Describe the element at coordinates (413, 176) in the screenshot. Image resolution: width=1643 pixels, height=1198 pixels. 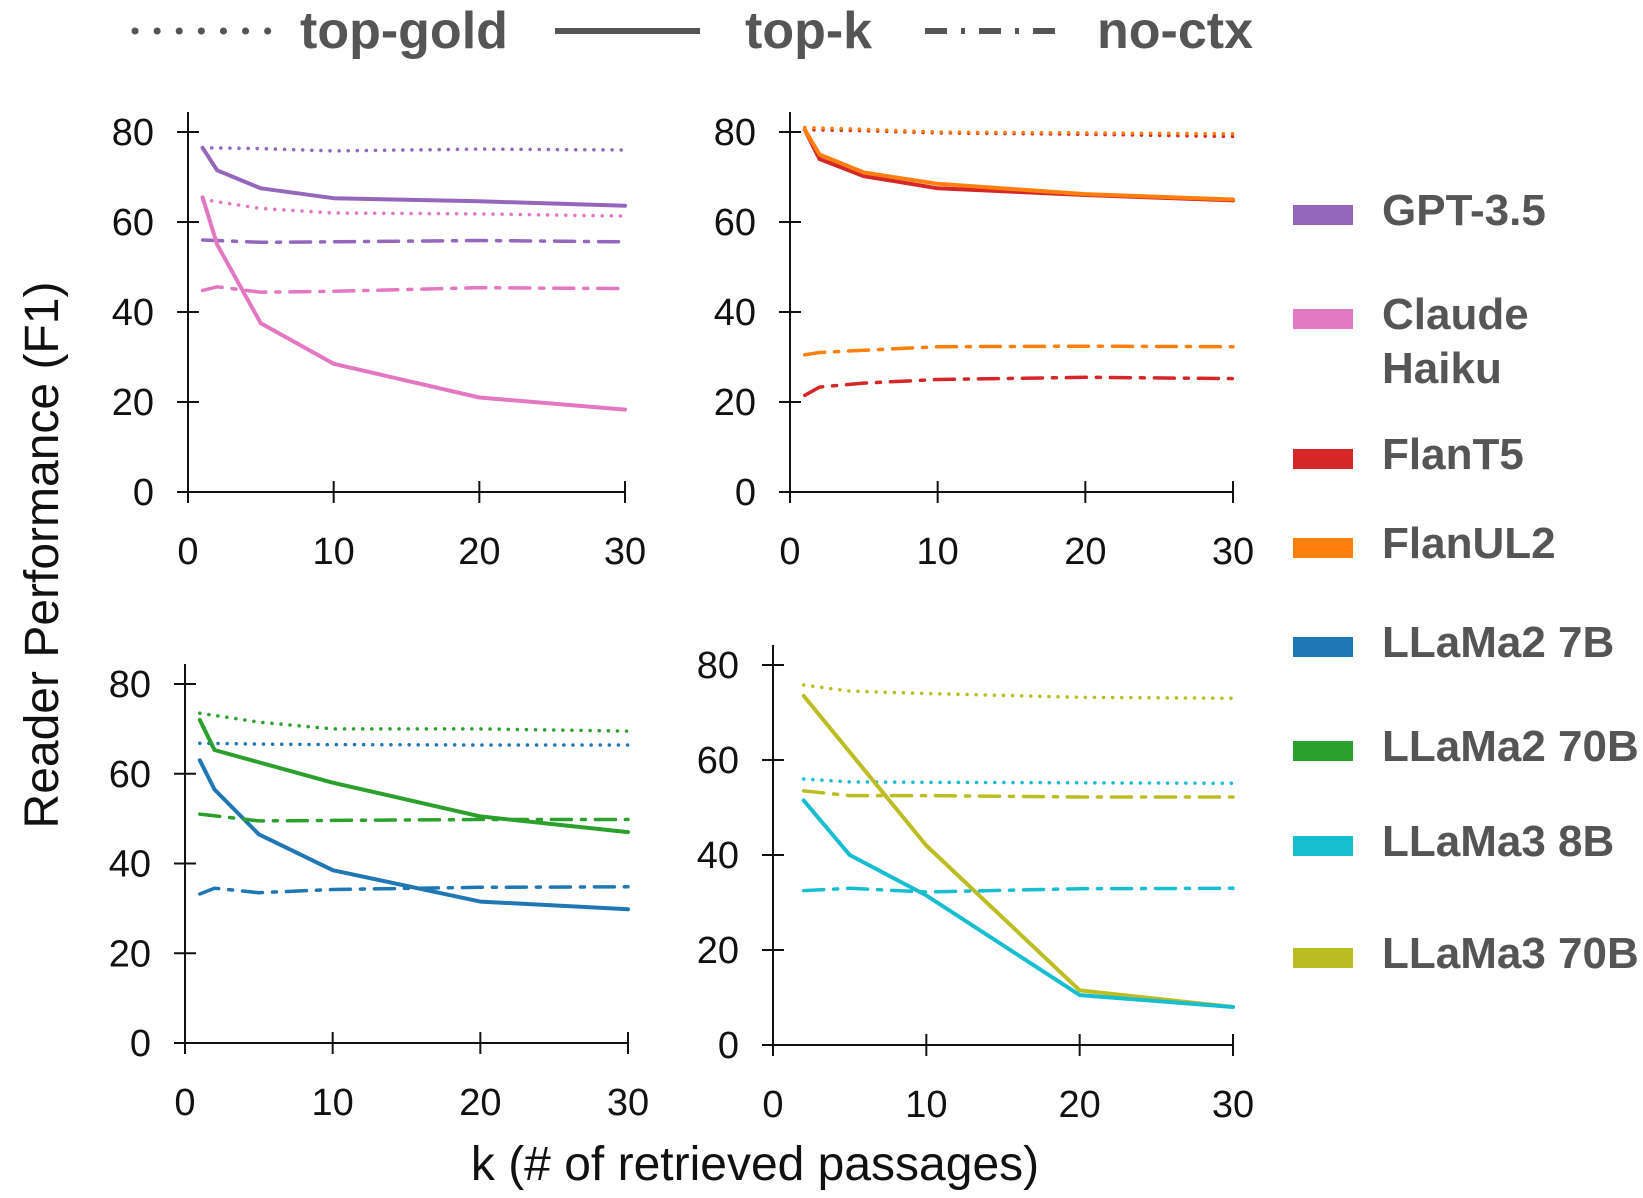
I see `series-line-gpt35-solid` at that location.